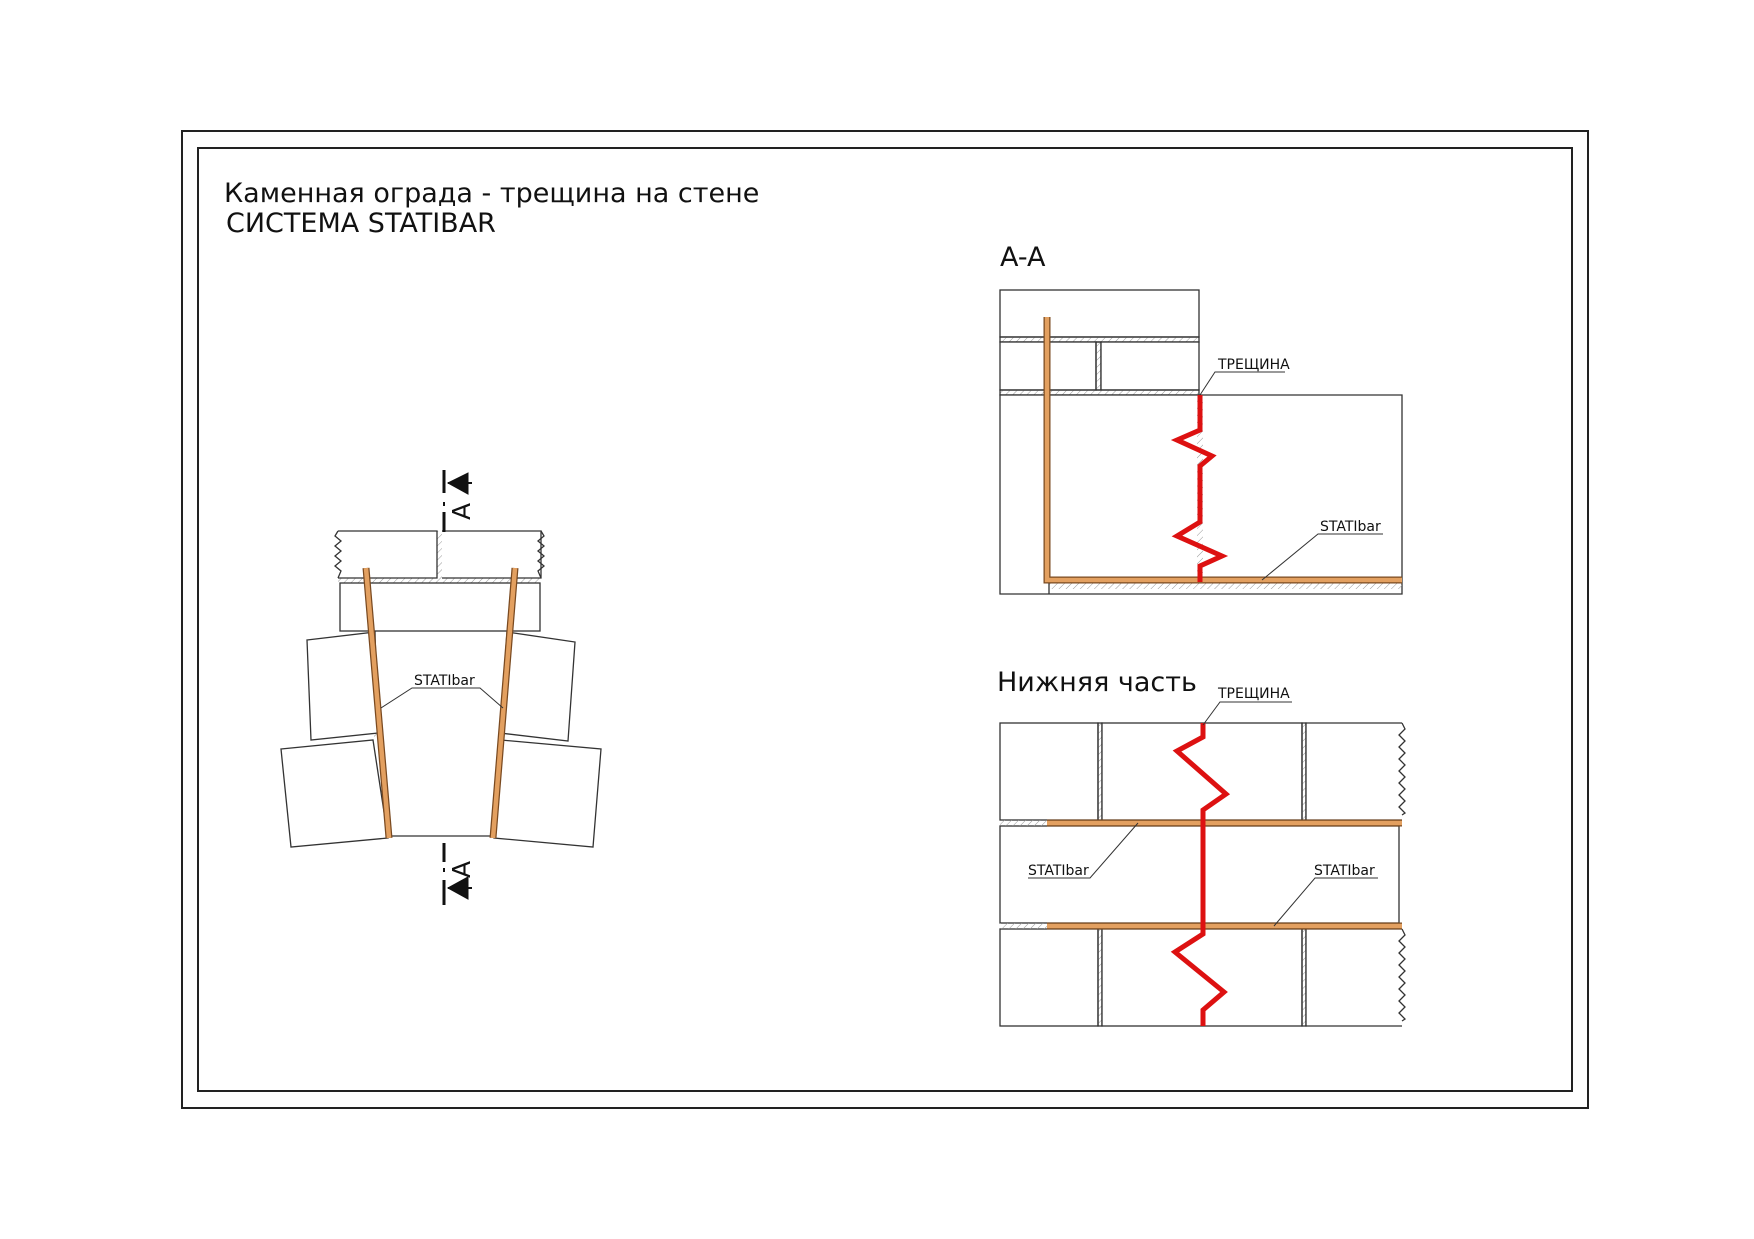 The height and width of the screenshot is (1239, 1754). I want to click on aa-crack-label: ТРЕЩИНА, so click(1253, 365).